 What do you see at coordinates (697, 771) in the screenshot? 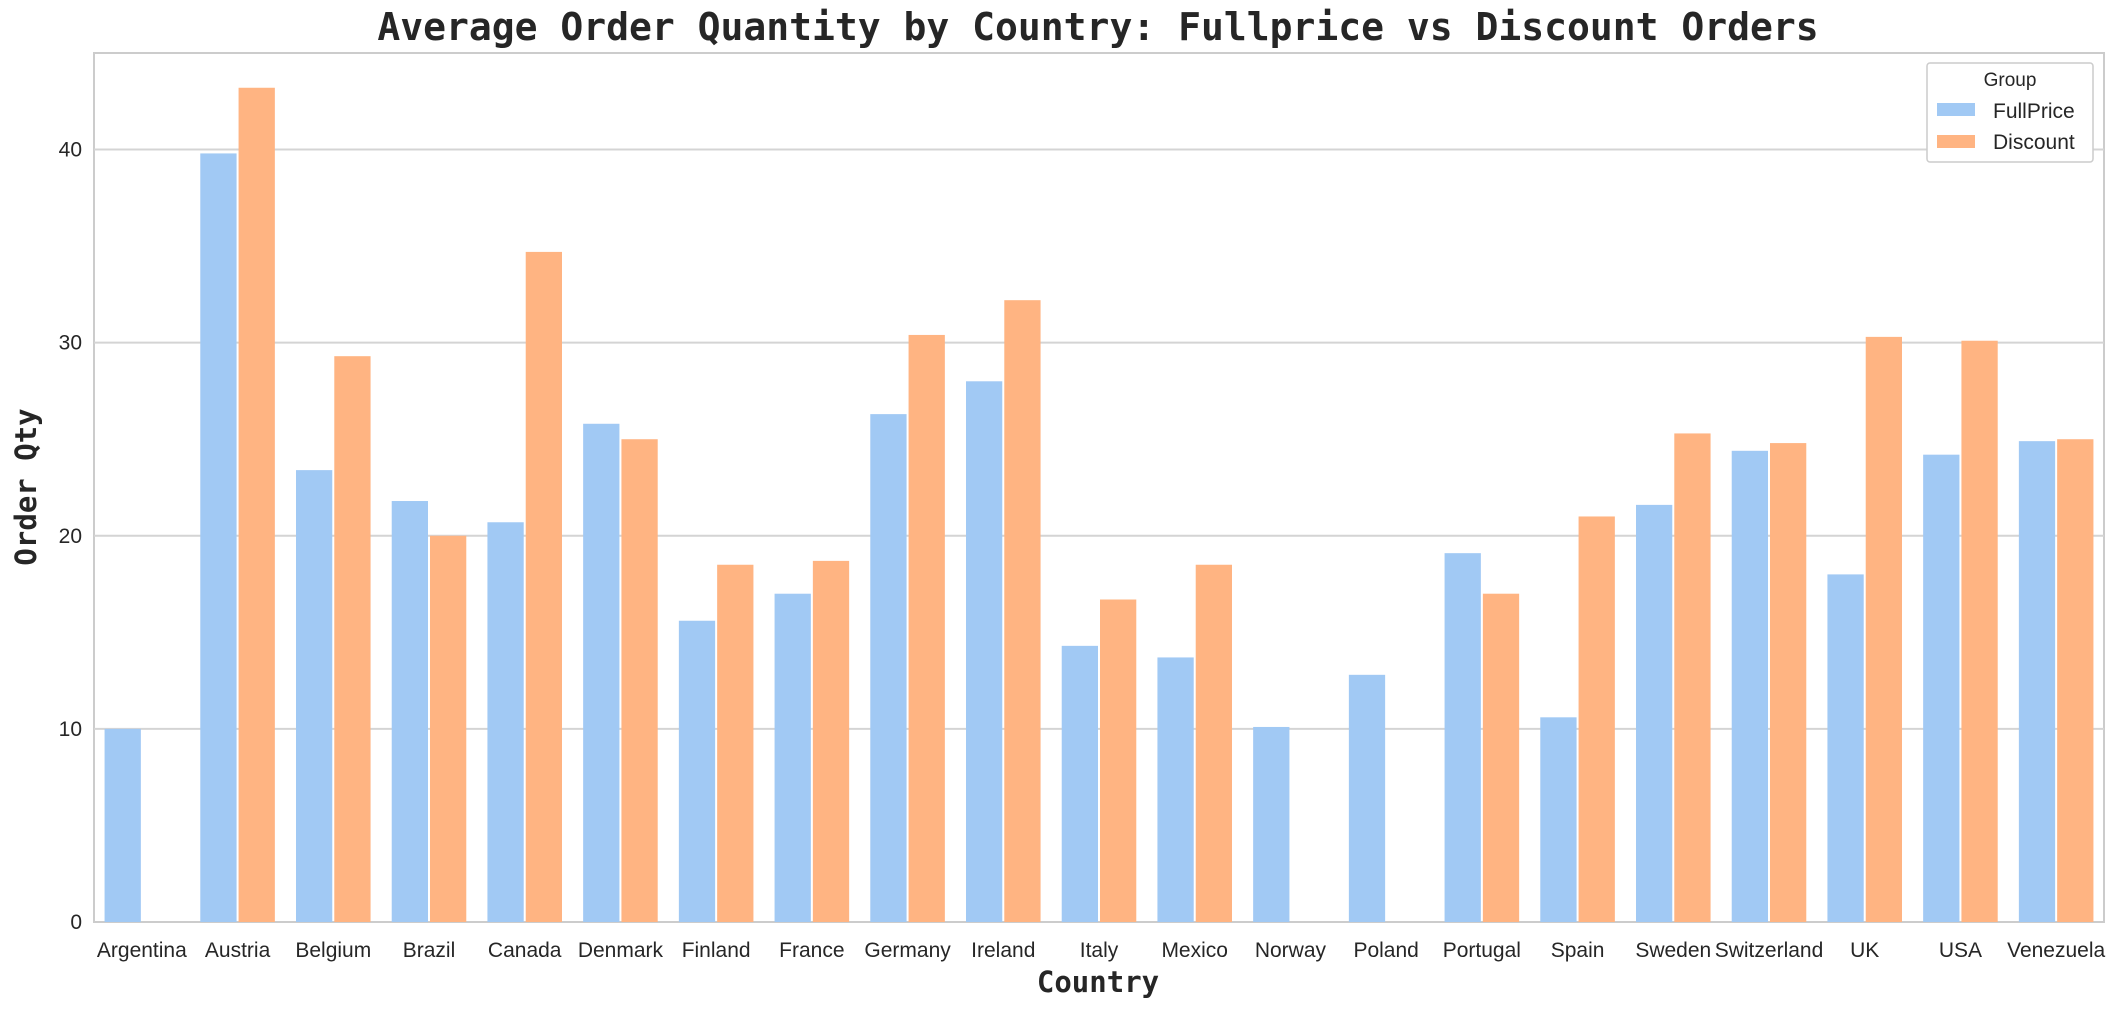
I see `bar-fullprice-finland` at bounding box center [697, 771].